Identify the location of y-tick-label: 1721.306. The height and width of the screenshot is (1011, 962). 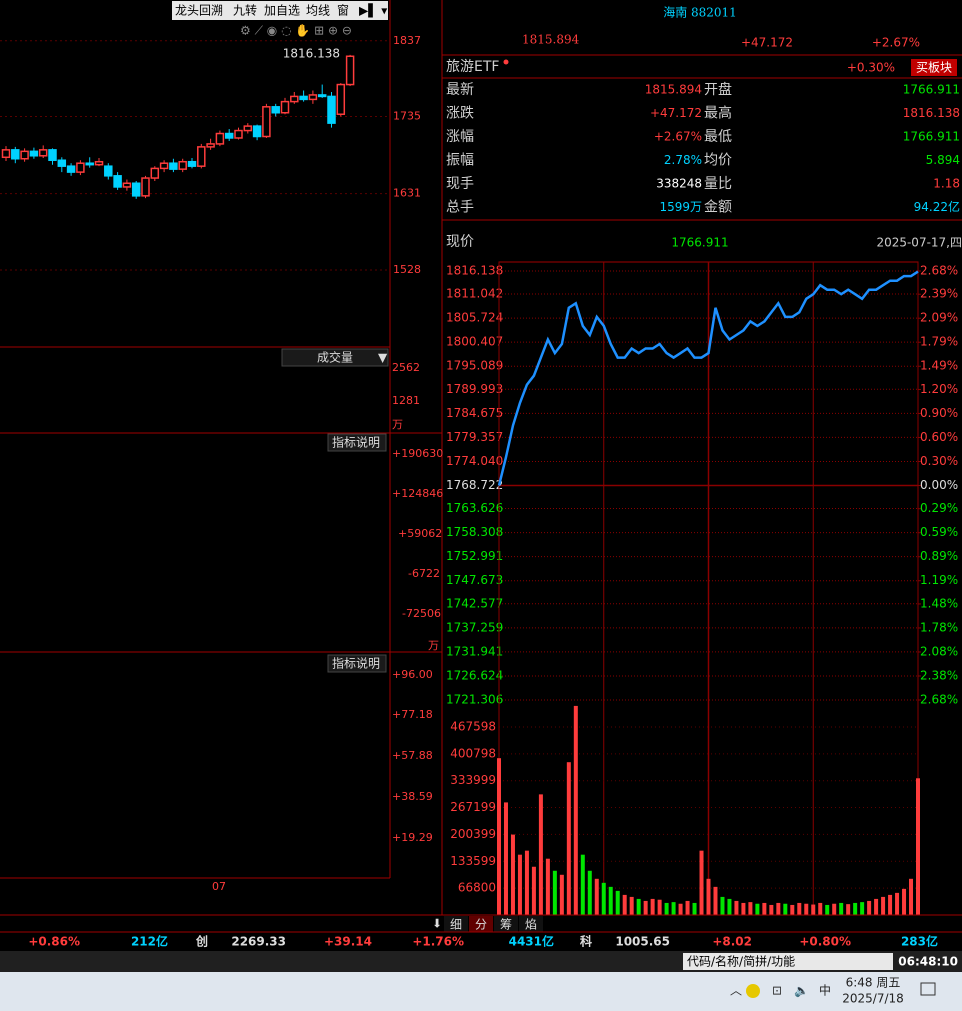
(474, 700).